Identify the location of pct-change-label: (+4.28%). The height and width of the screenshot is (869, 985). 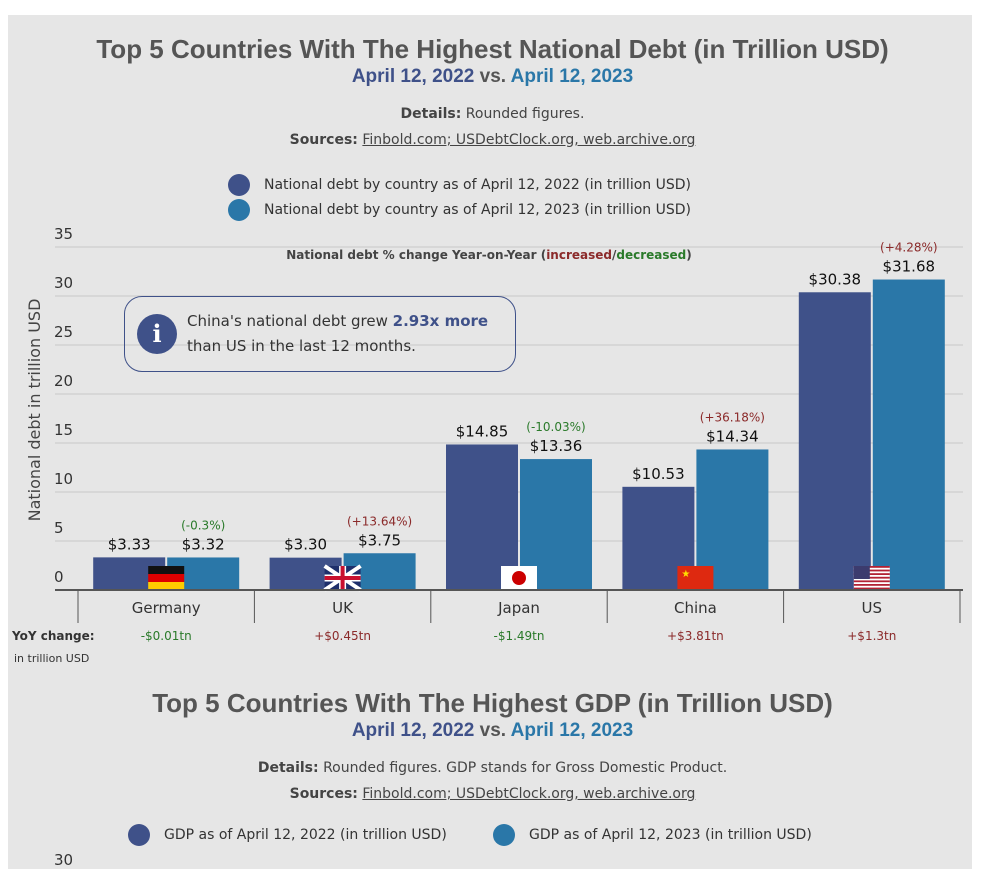
(909, 248).